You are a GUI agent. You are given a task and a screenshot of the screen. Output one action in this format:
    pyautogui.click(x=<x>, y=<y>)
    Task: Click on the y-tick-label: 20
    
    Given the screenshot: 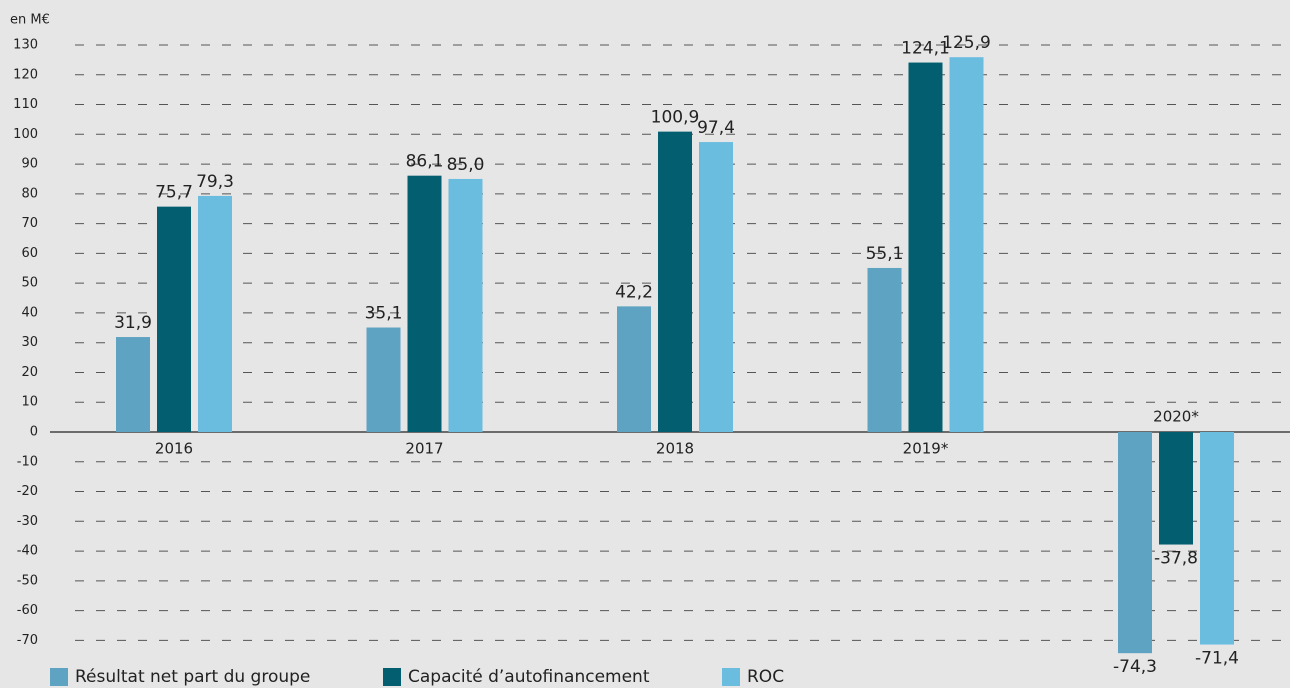 What is the action you would take?
    pyautogui.click(x=29, y=372)
    